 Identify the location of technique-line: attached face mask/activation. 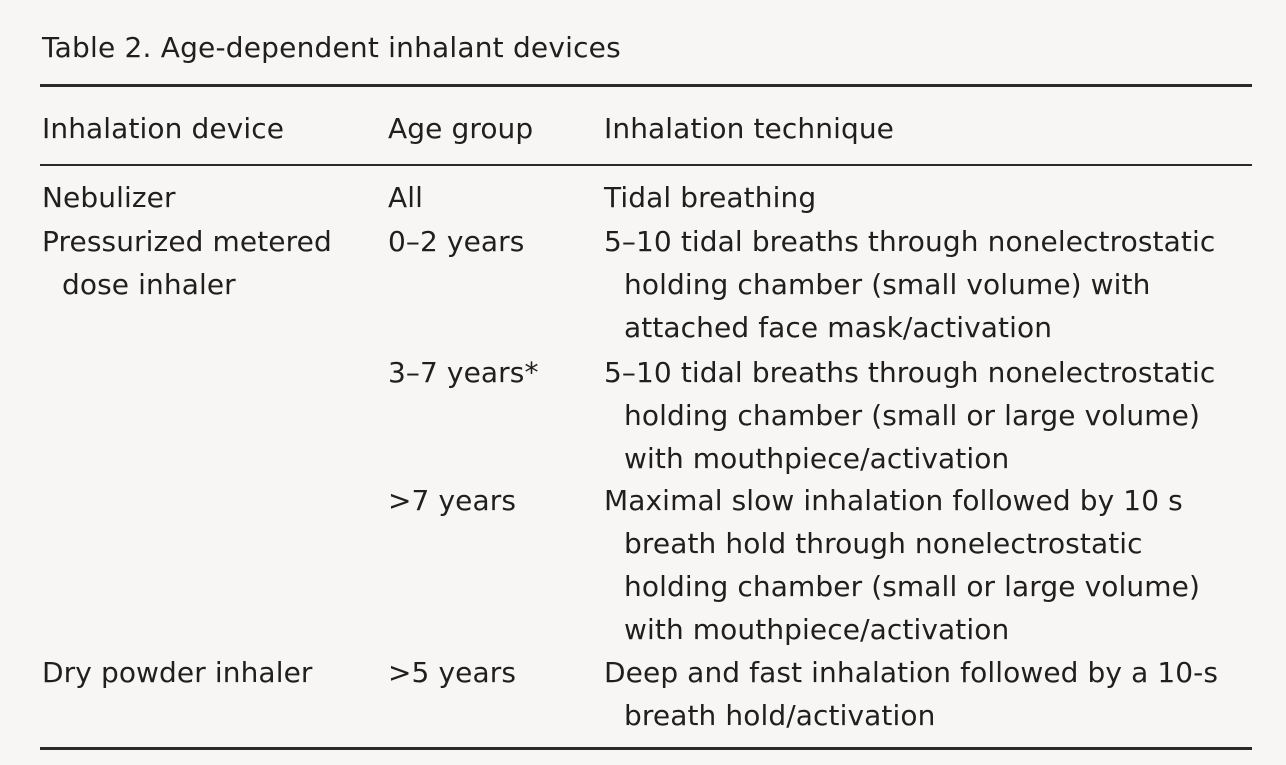
(838, 327).